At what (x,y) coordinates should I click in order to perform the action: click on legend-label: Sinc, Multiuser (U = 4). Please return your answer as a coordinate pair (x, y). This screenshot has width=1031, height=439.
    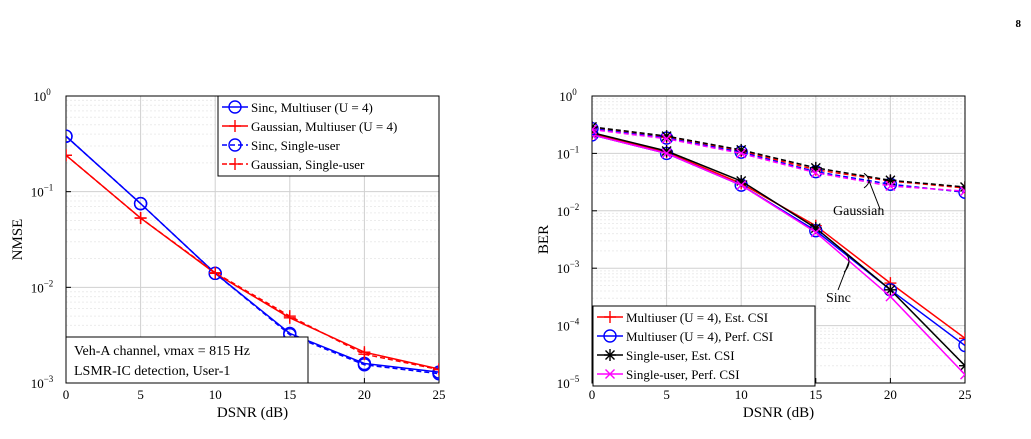
    Looking at the image, I should click on (312, 107).